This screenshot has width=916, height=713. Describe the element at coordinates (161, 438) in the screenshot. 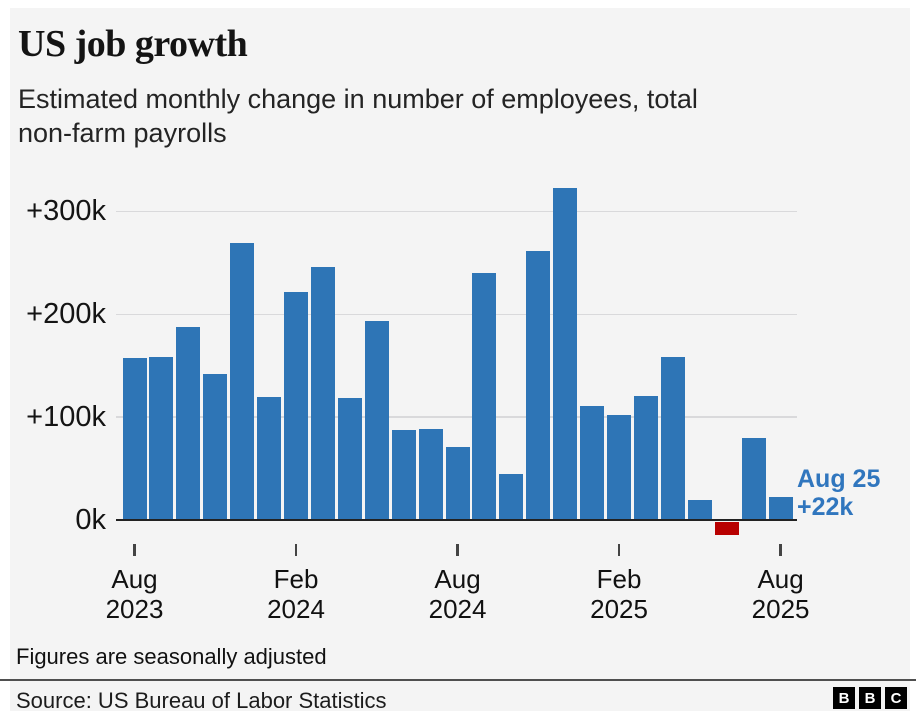

I see `bar-sep-2023` at that location.